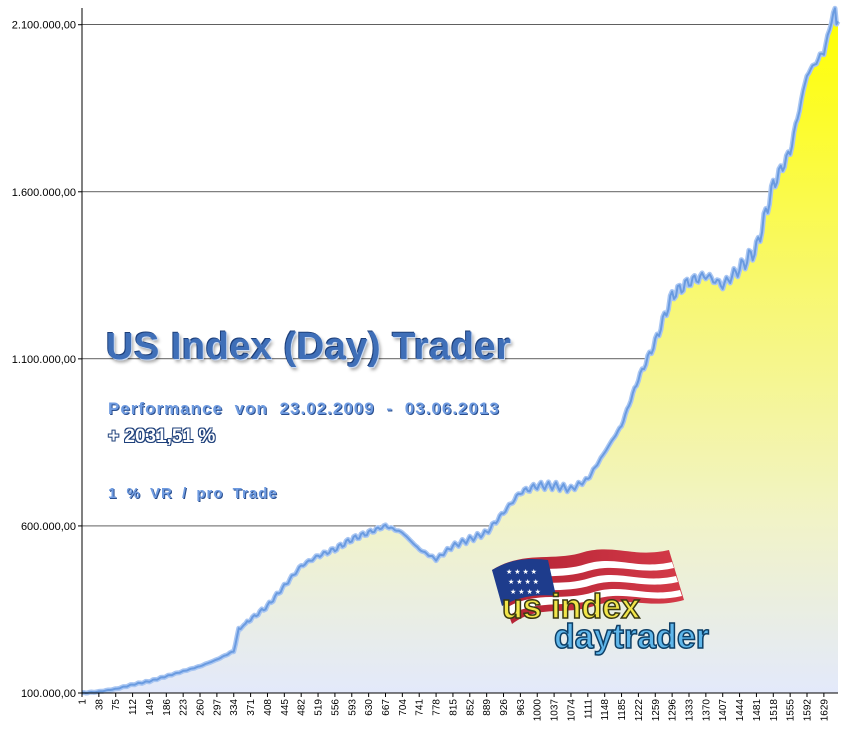 The width and height of the screenshot is (842, 733). I want to click on x-tick-label: 334, so click(234, 707).